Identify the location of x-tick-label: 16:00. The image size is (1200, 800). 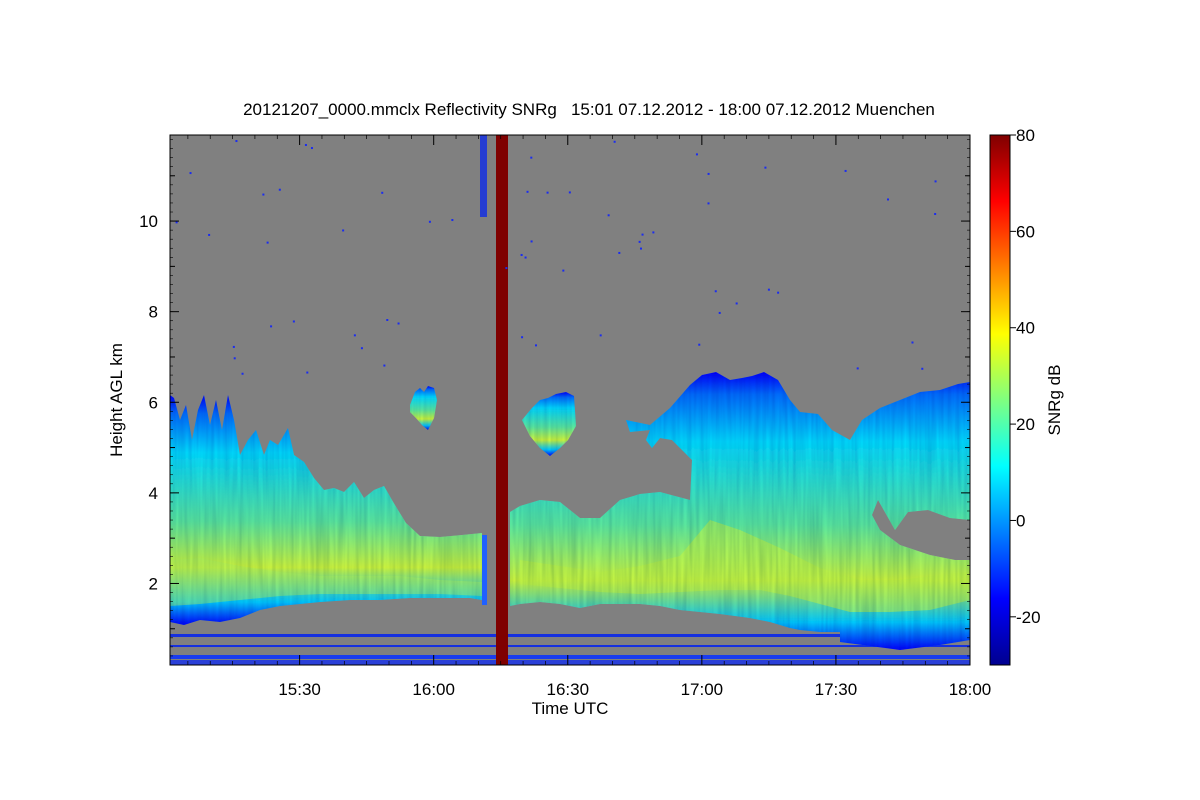
(433, 689).